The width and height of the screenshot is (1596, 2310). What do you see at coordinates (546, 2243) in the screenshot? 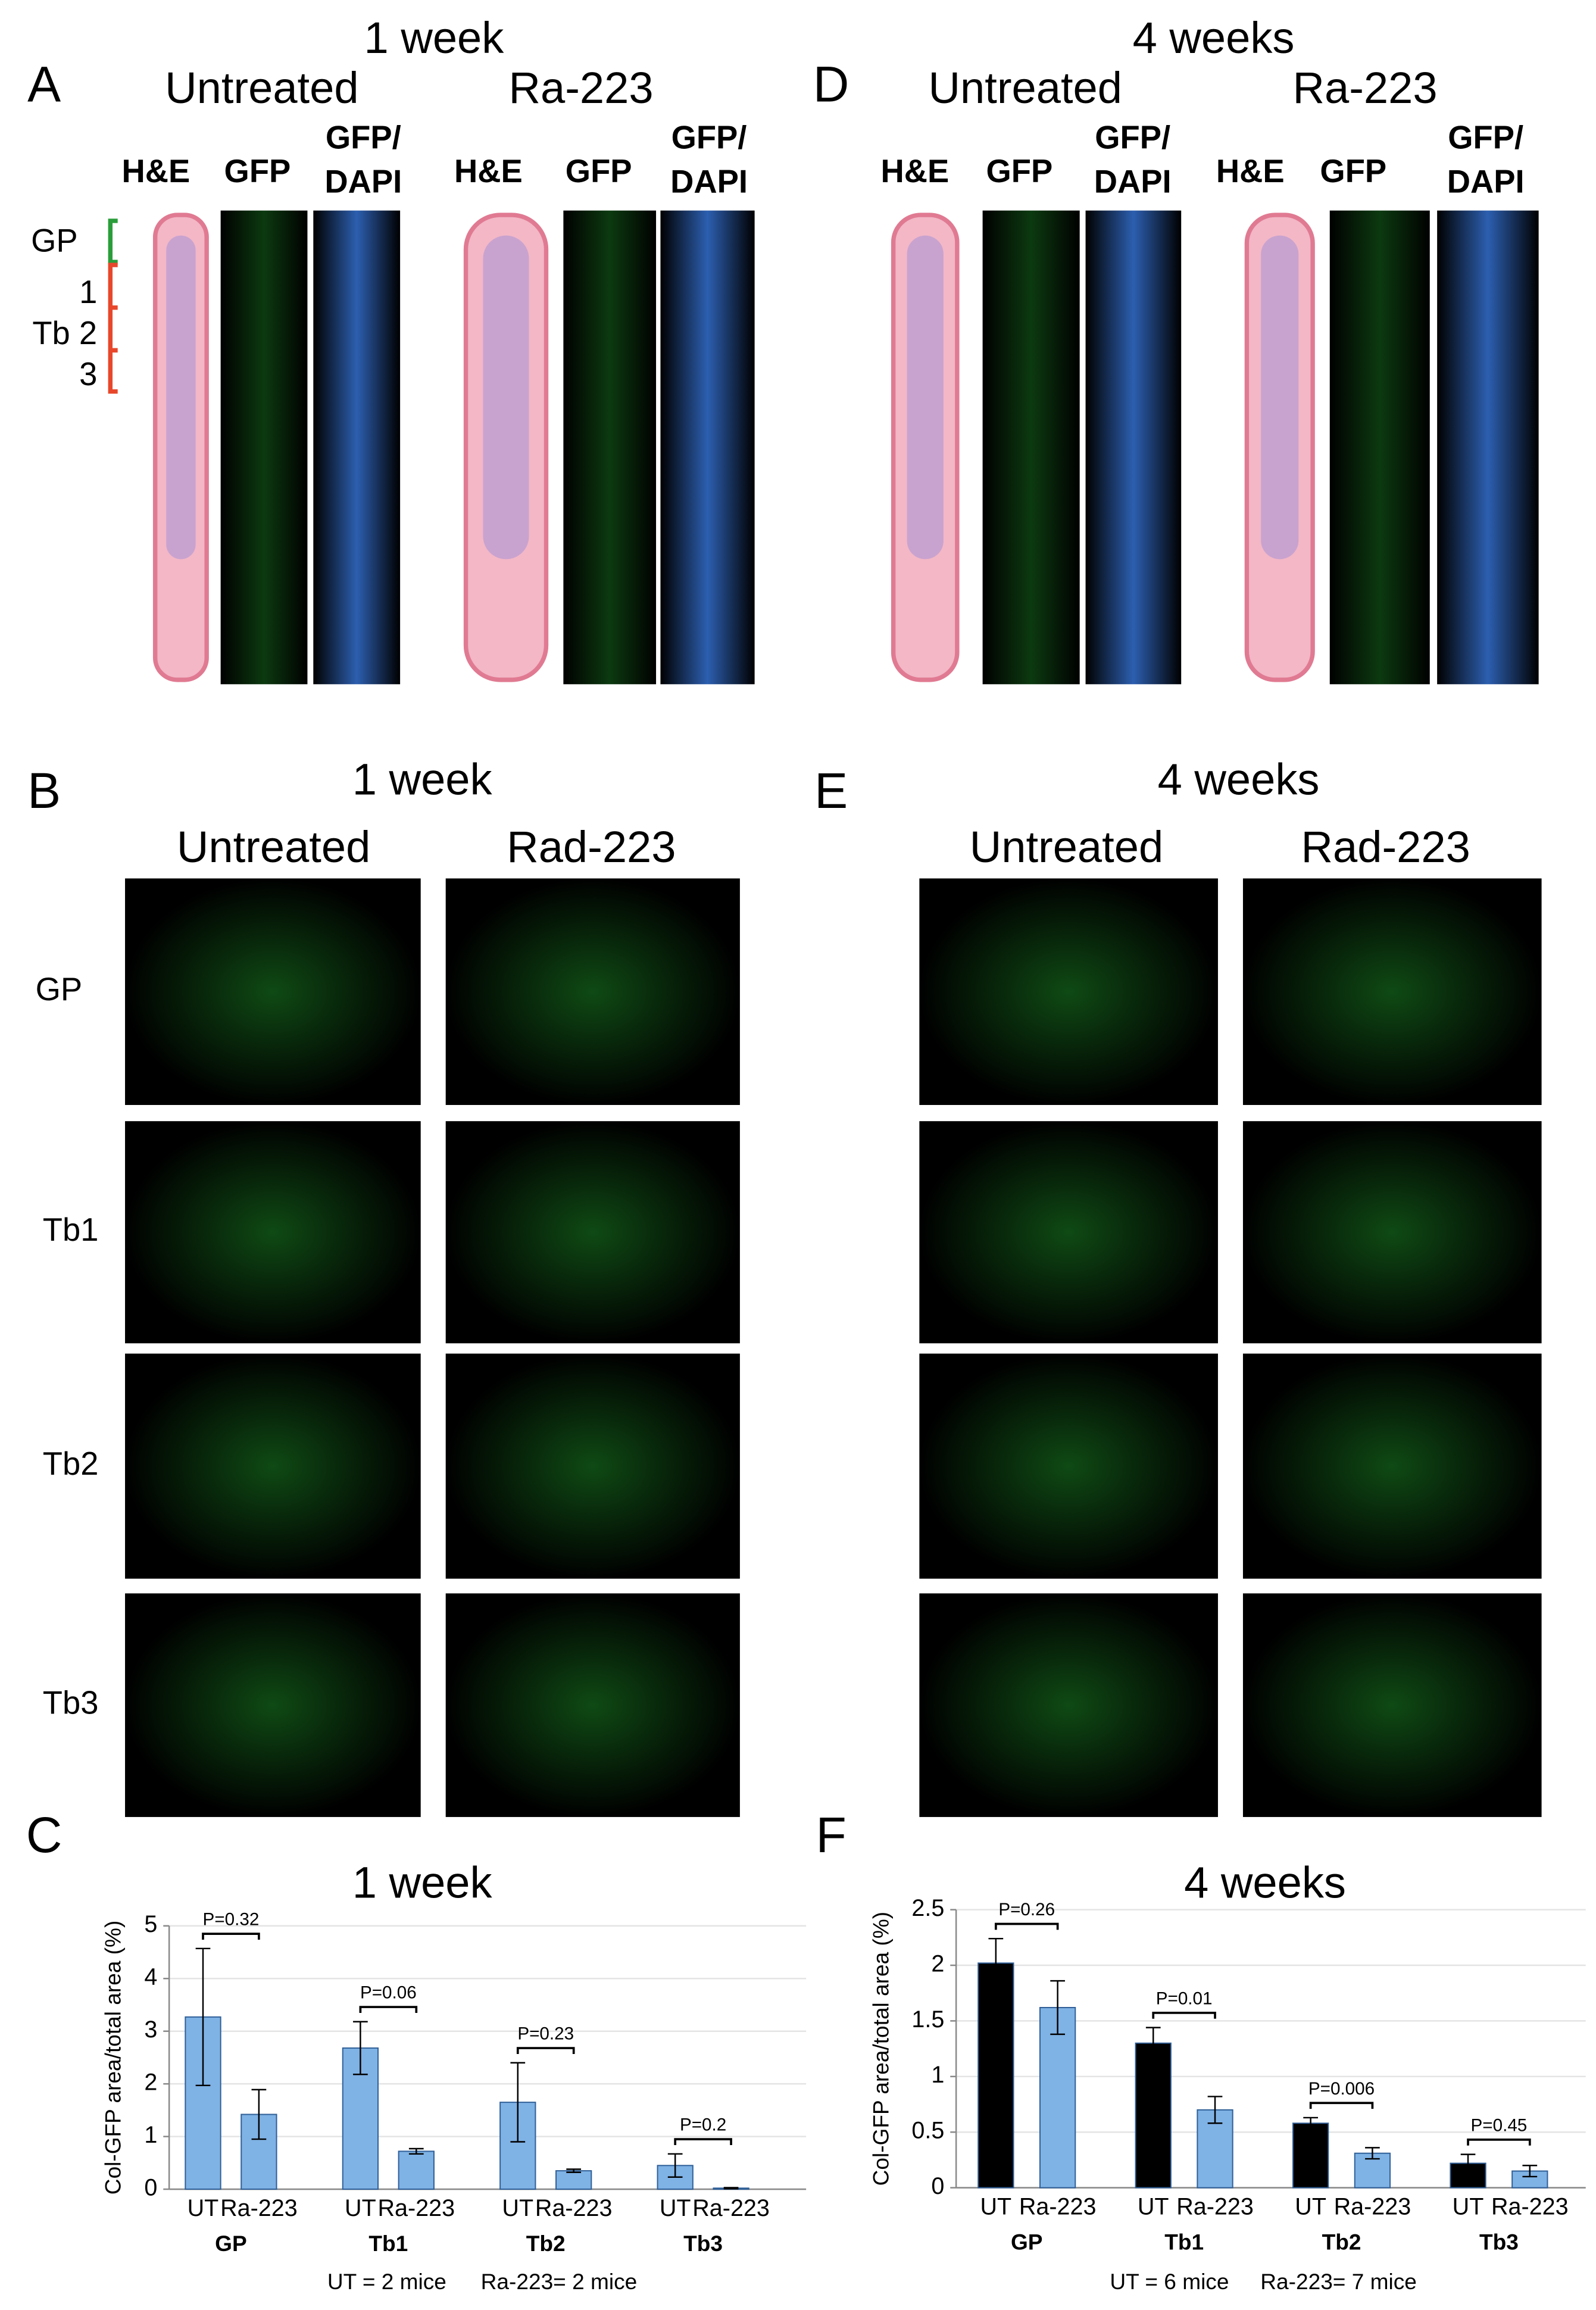
I see `x-tick-label: Tb2` at bounding box center [546, 2243].